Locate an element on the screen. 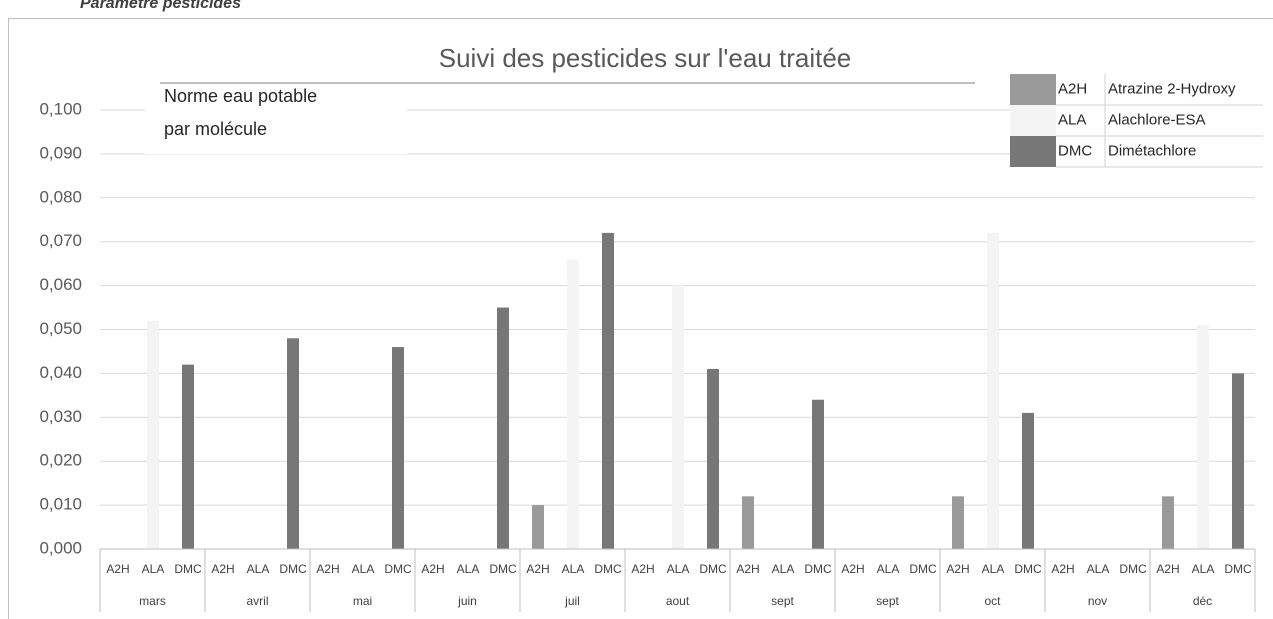 This screenshot has height=619, width=1273. annotation: Norme eau potable is located at coordinates (240, 96).